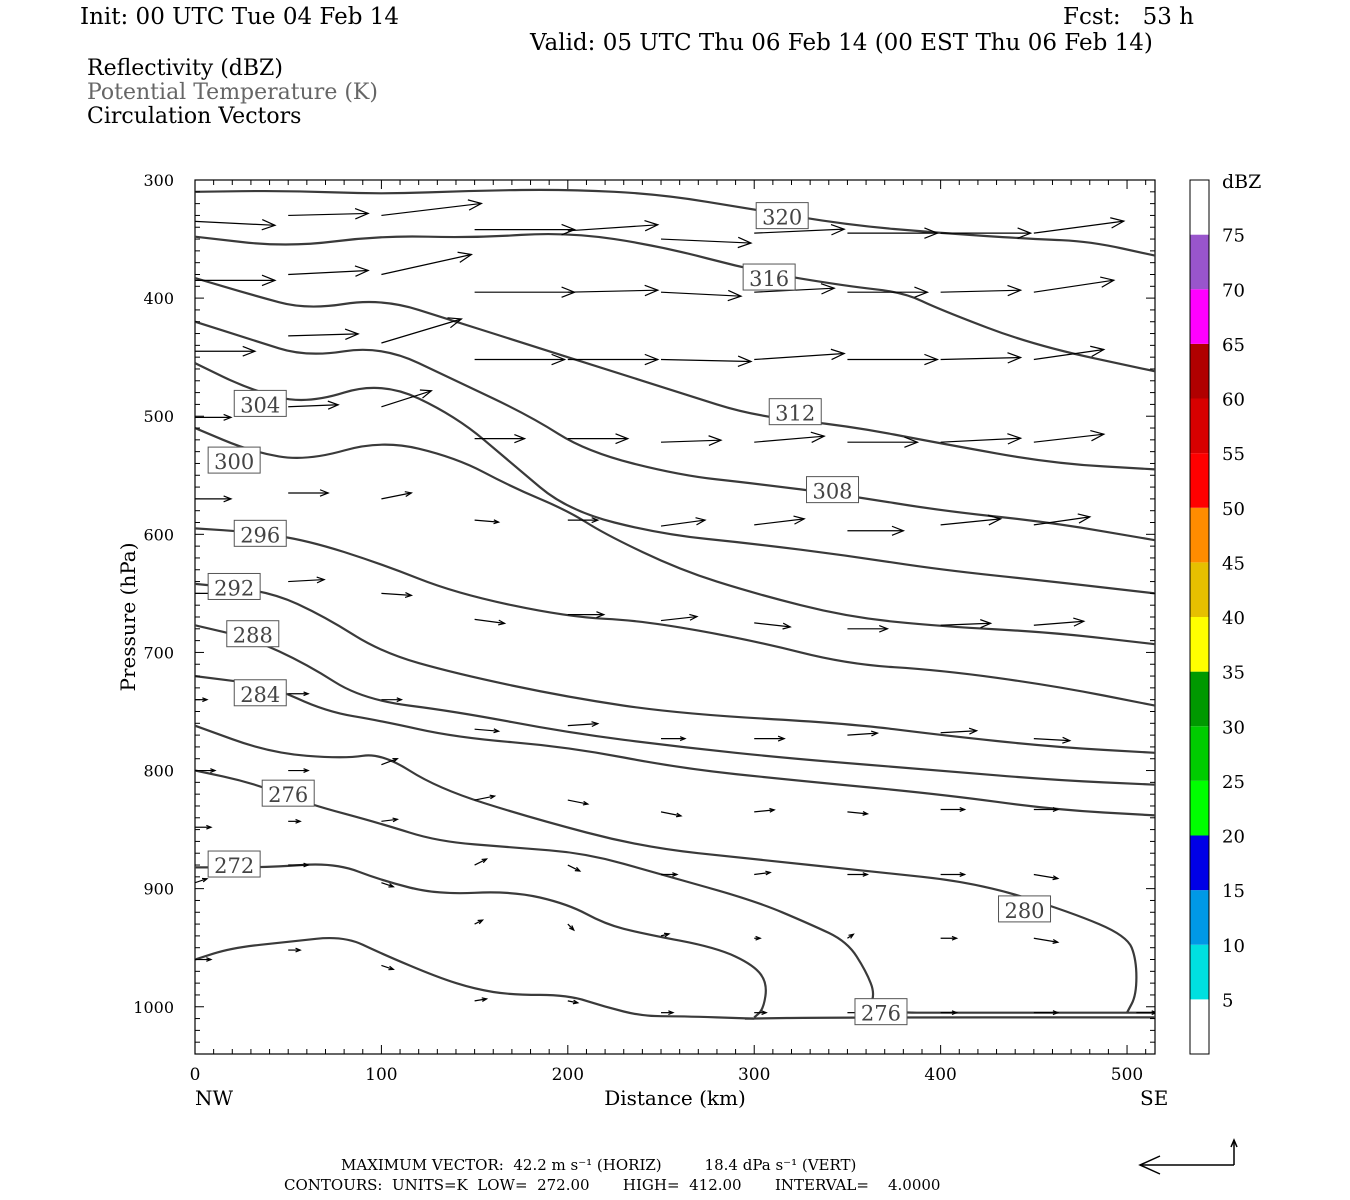 The image size is (1350, 1200). Describe the element at coordinates (1128, 17) in the screenshot. I see `forecast-hour: Fcst: 53 h` at that location.